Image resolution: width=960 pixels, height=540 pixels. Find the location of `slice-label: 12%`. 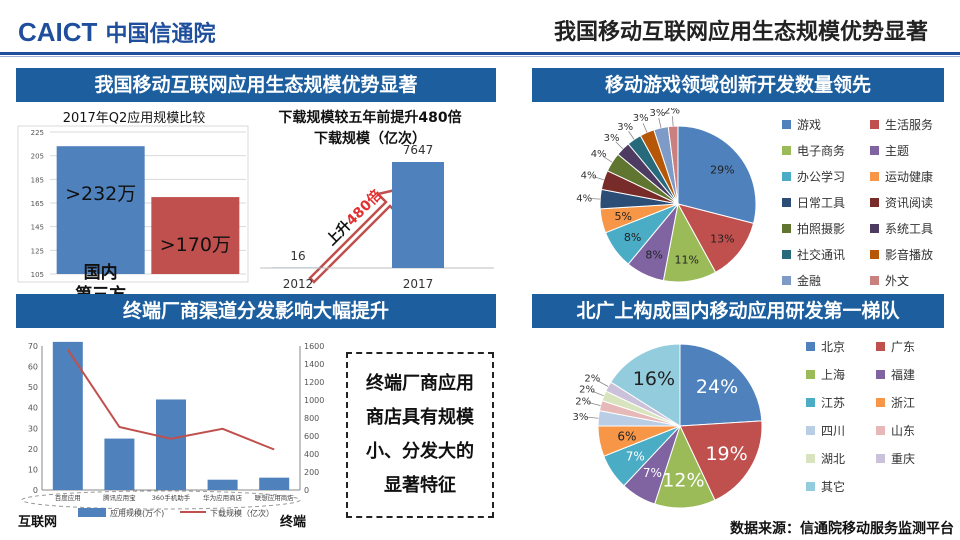

slice-label: 12% is located at coordinates (683, 481).